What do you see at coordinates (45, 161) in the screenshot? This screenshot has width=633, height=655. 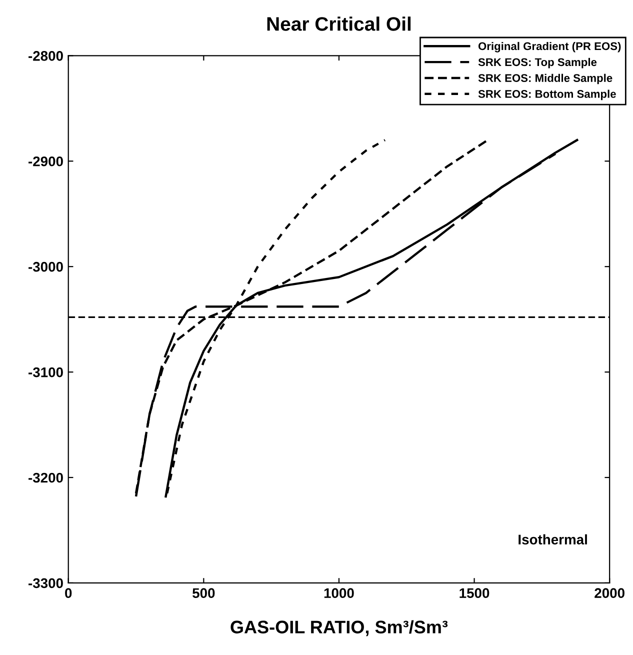 I see `y-tick-label: -2900` at bounding box center [45, 161].